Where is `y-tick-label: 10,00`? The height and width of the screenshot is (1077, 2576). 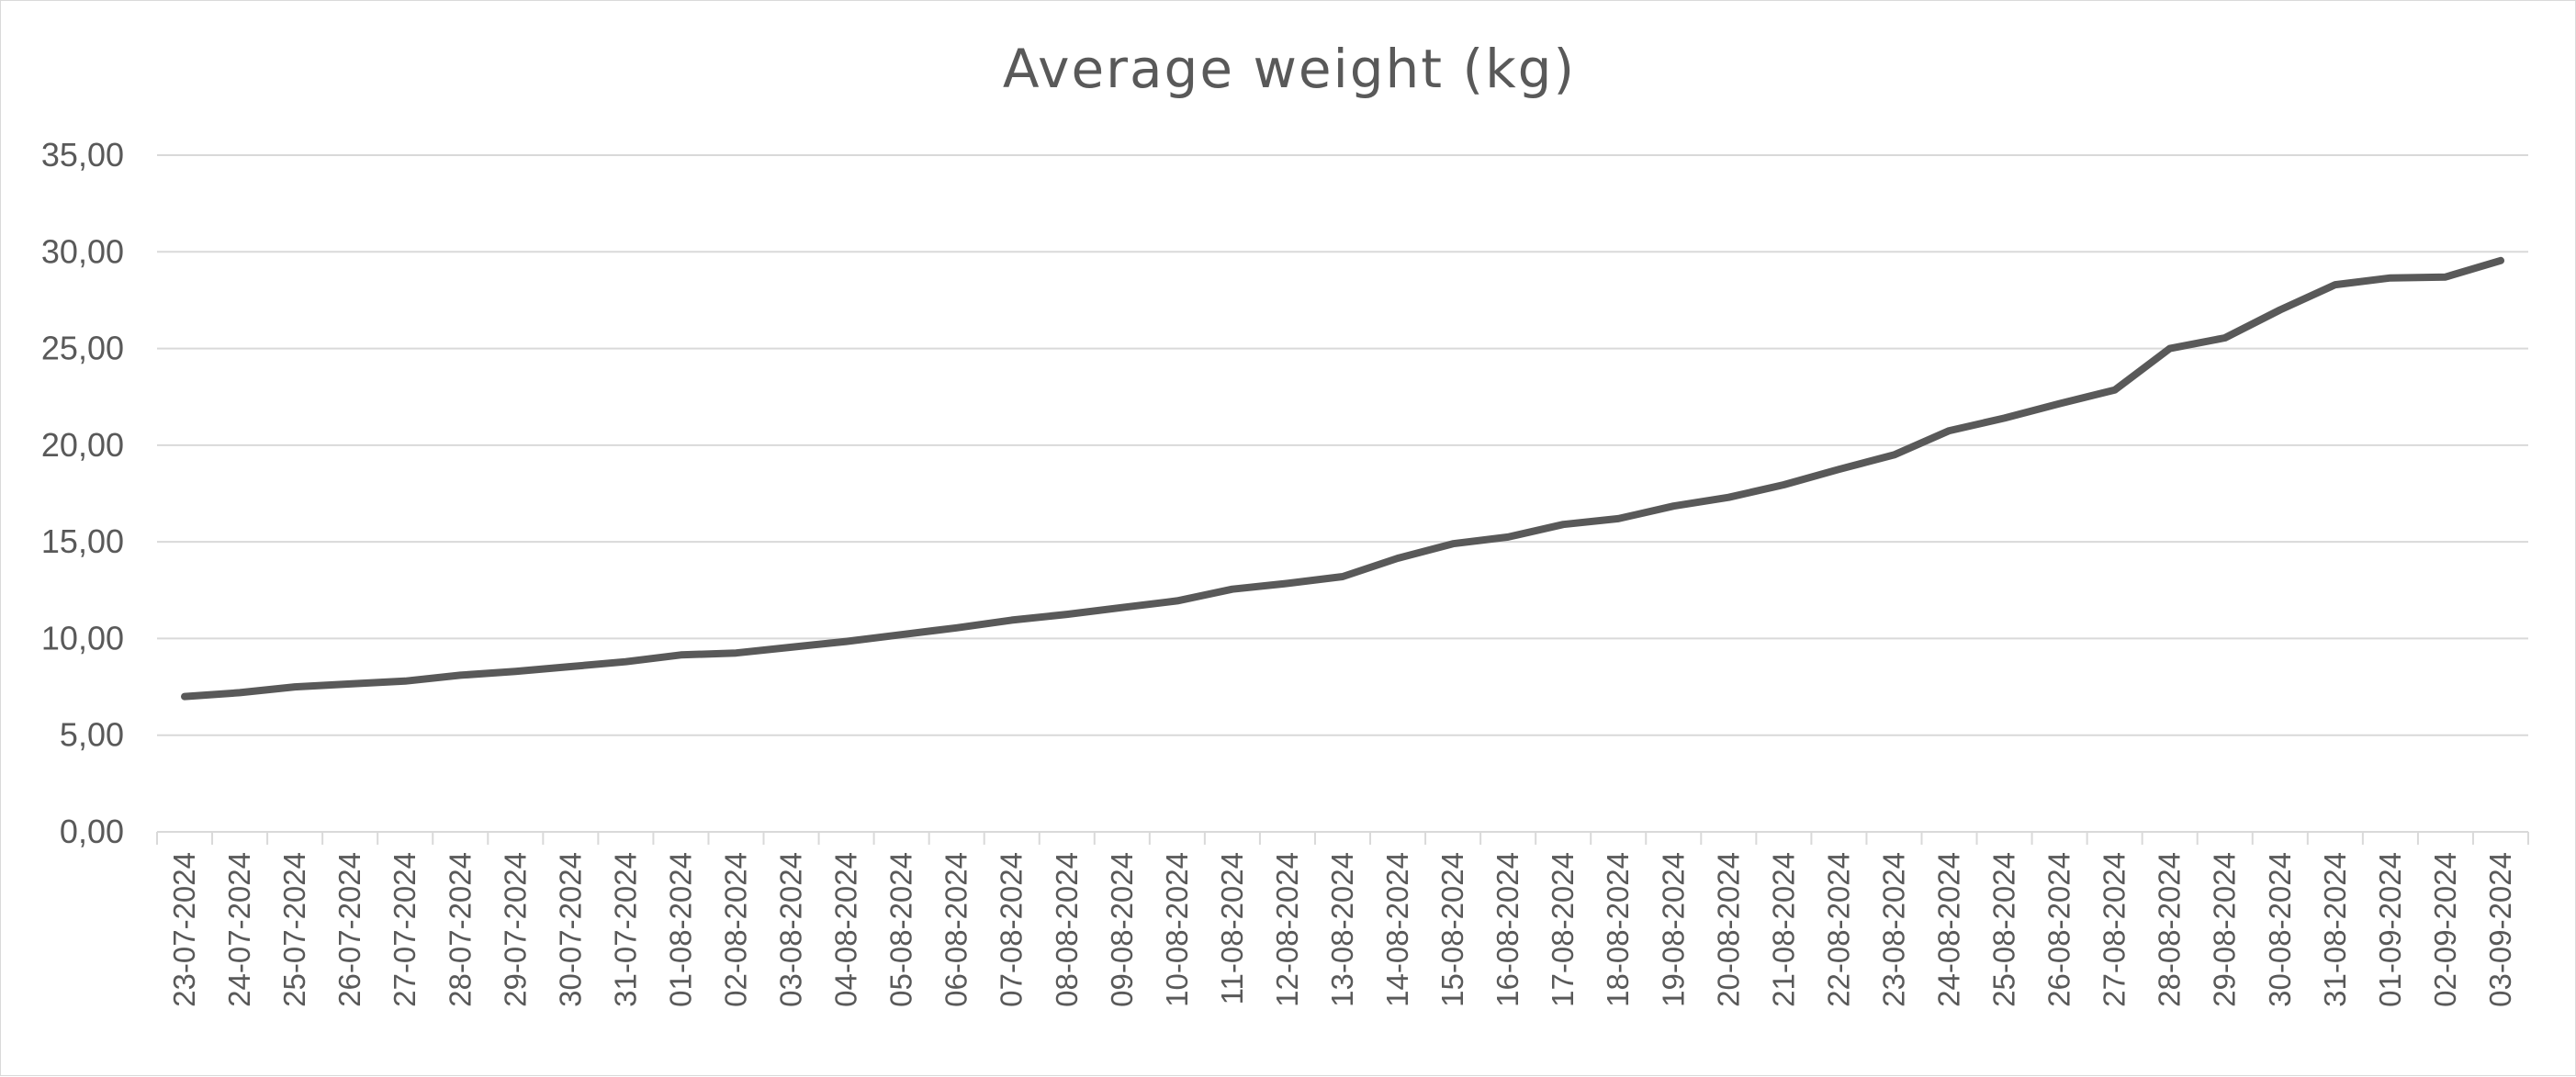 y-tick-label: 10,00 is located at coordinates (82, 637).